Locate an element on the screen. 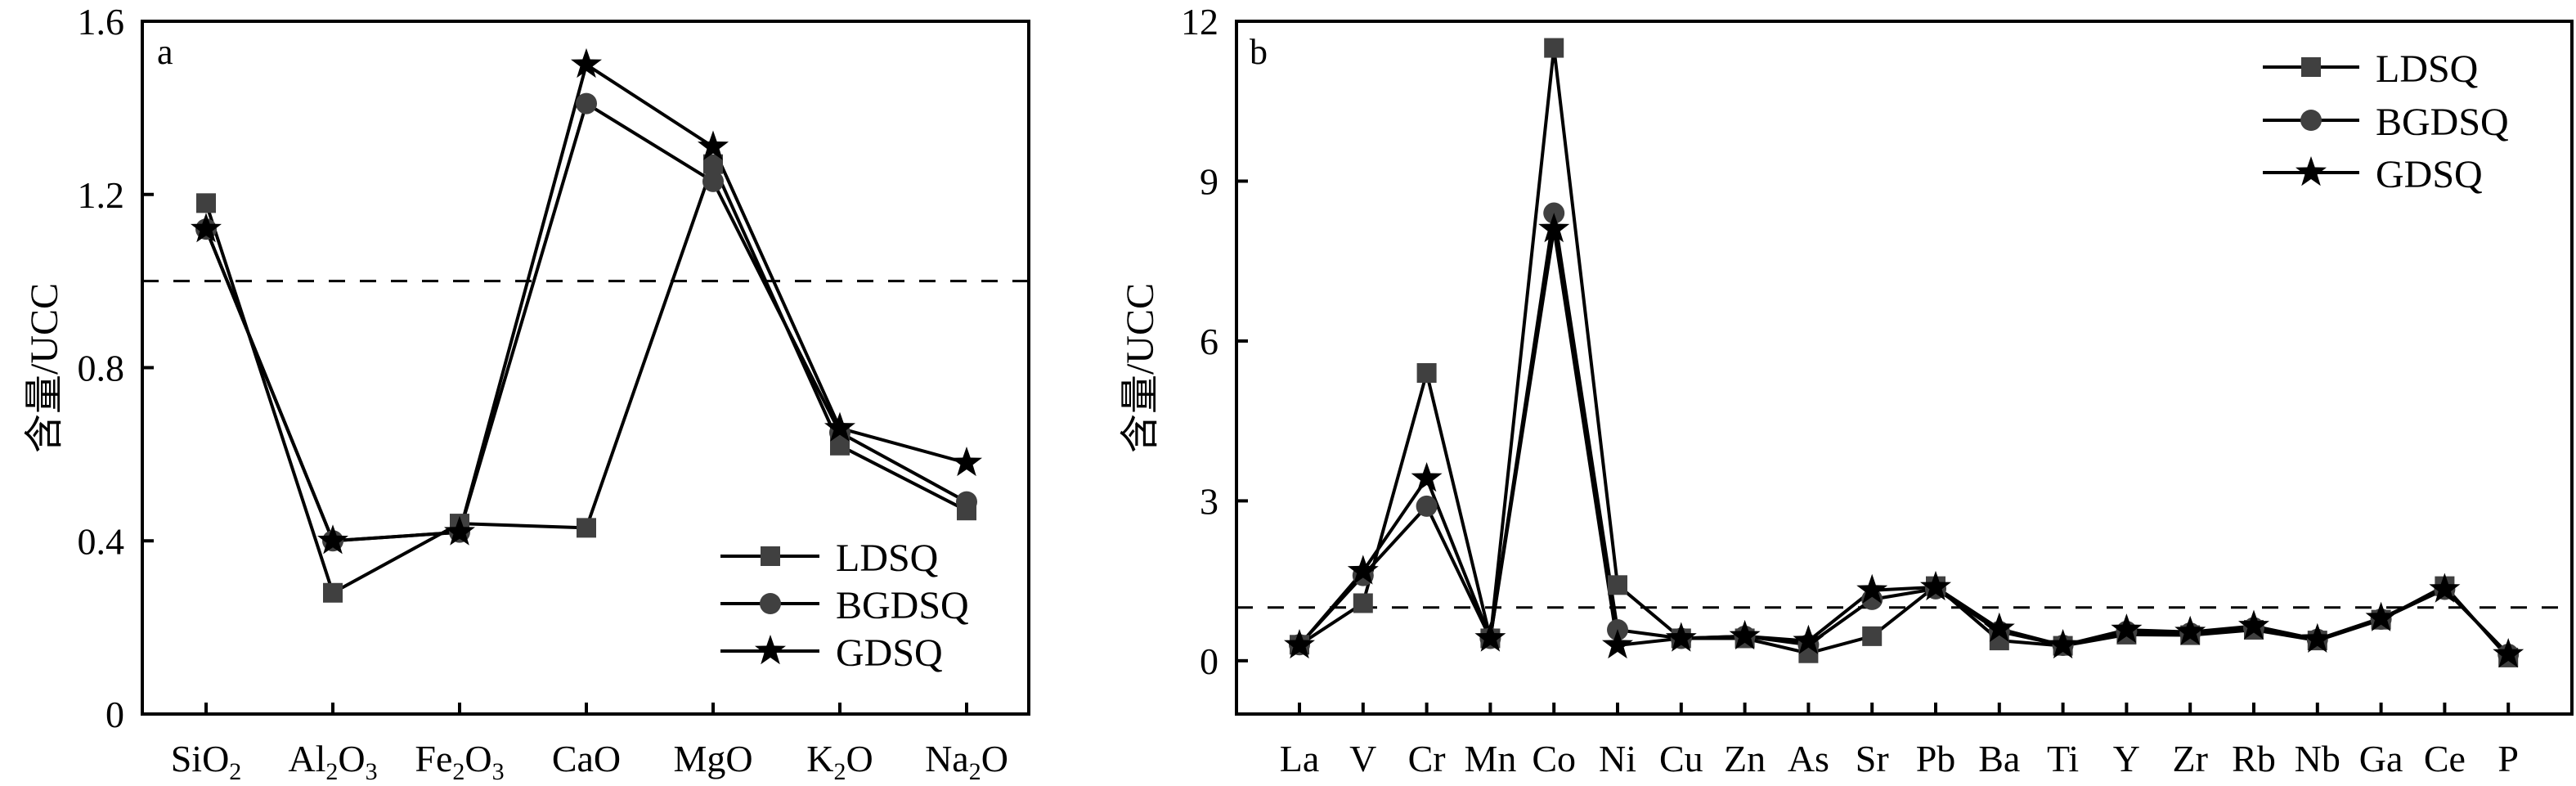  data-point-gdsq-fe2o3 is located at coordinates (460, 530).